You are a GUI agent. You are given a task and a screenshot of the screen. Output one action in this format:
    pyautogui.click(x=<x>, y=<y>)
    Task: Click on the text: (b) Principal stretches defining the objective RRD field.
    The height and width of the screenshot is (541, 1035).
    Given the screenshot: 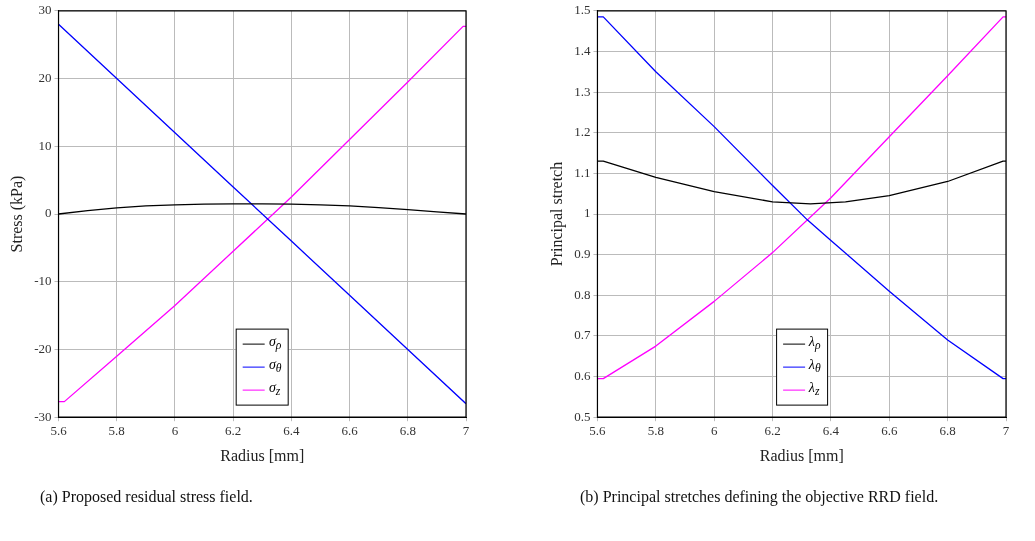 What is the action you would take?
    pyautogui.click(x=760, y=497)
    